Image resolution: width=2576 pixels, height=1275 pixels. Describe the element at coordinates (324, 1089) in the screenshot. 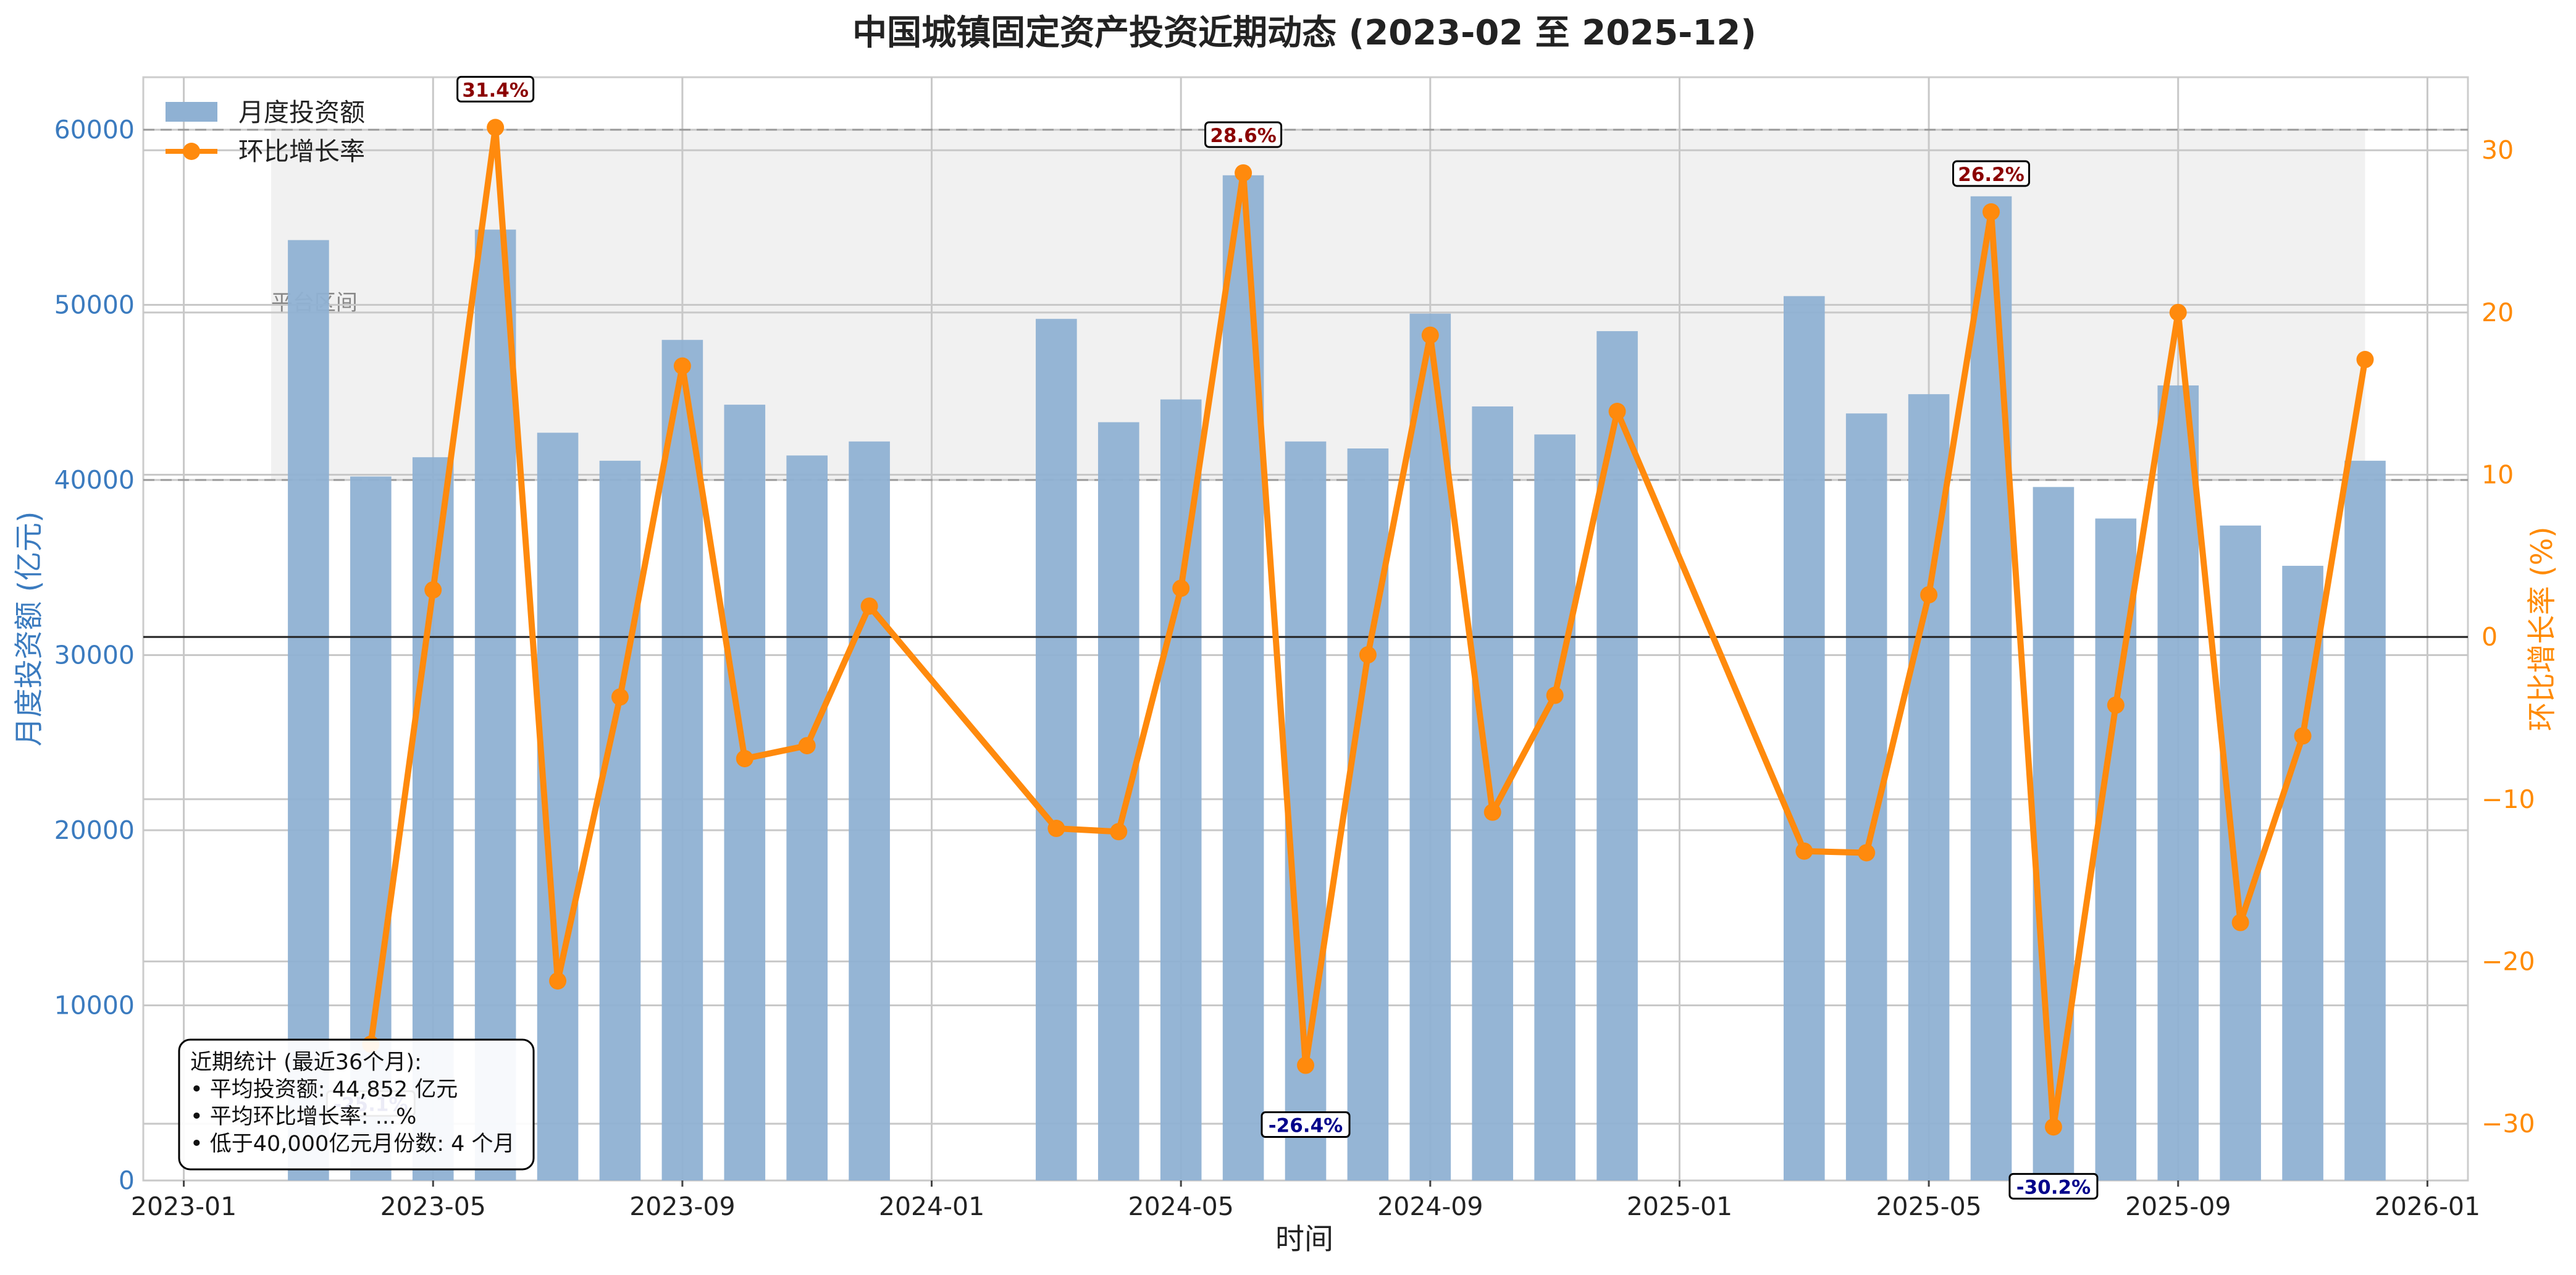

I see `stats-line-2: • 平均投资额: 44,852 亿元` at that location.